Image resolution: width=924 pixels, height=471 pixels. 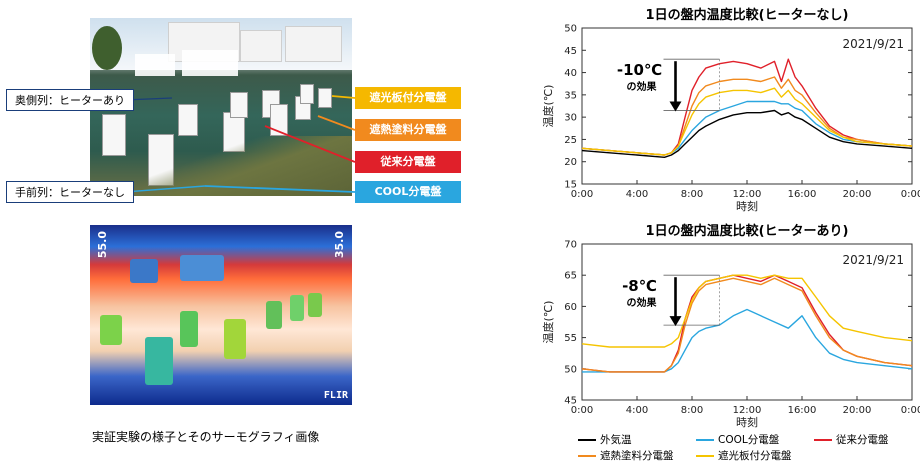 I want to click on thermal-image: 55.0 35.0 FLIR, so click(x=221, y=315).